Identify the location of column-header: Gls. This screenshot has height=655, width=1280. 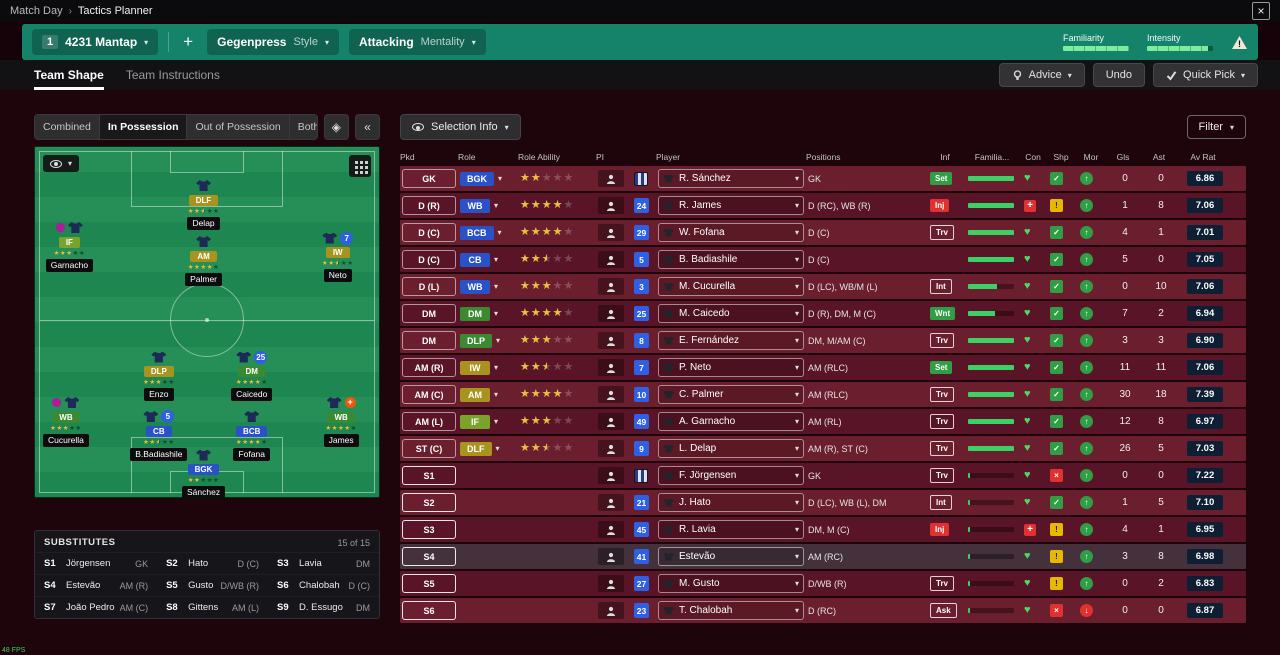
(1123, 157).